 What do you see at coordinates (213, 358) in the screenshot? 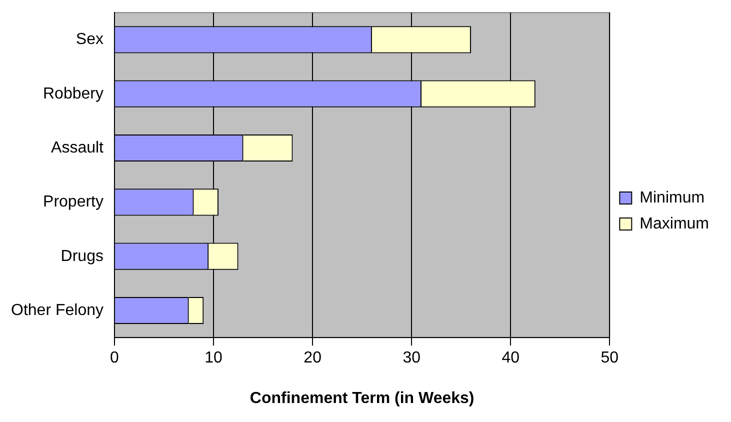
I see `x-tick-label: 10` at bounding box center [213, 358].